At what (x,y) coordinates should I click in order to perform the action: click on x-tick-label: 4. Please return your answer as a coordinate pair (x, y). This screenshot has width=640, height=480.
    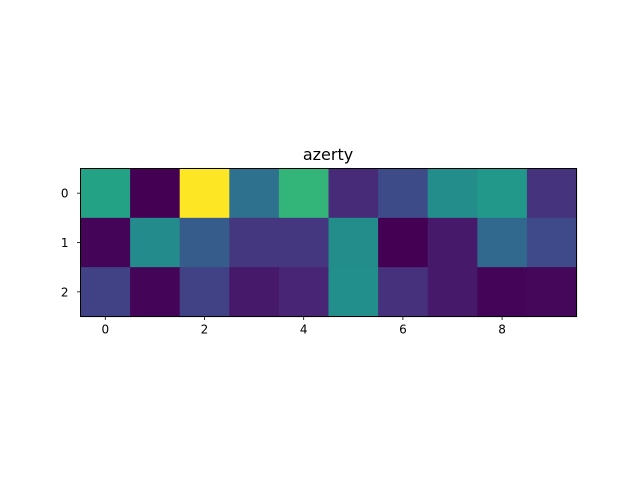
    Looking at the image, I should click on (304, 330).